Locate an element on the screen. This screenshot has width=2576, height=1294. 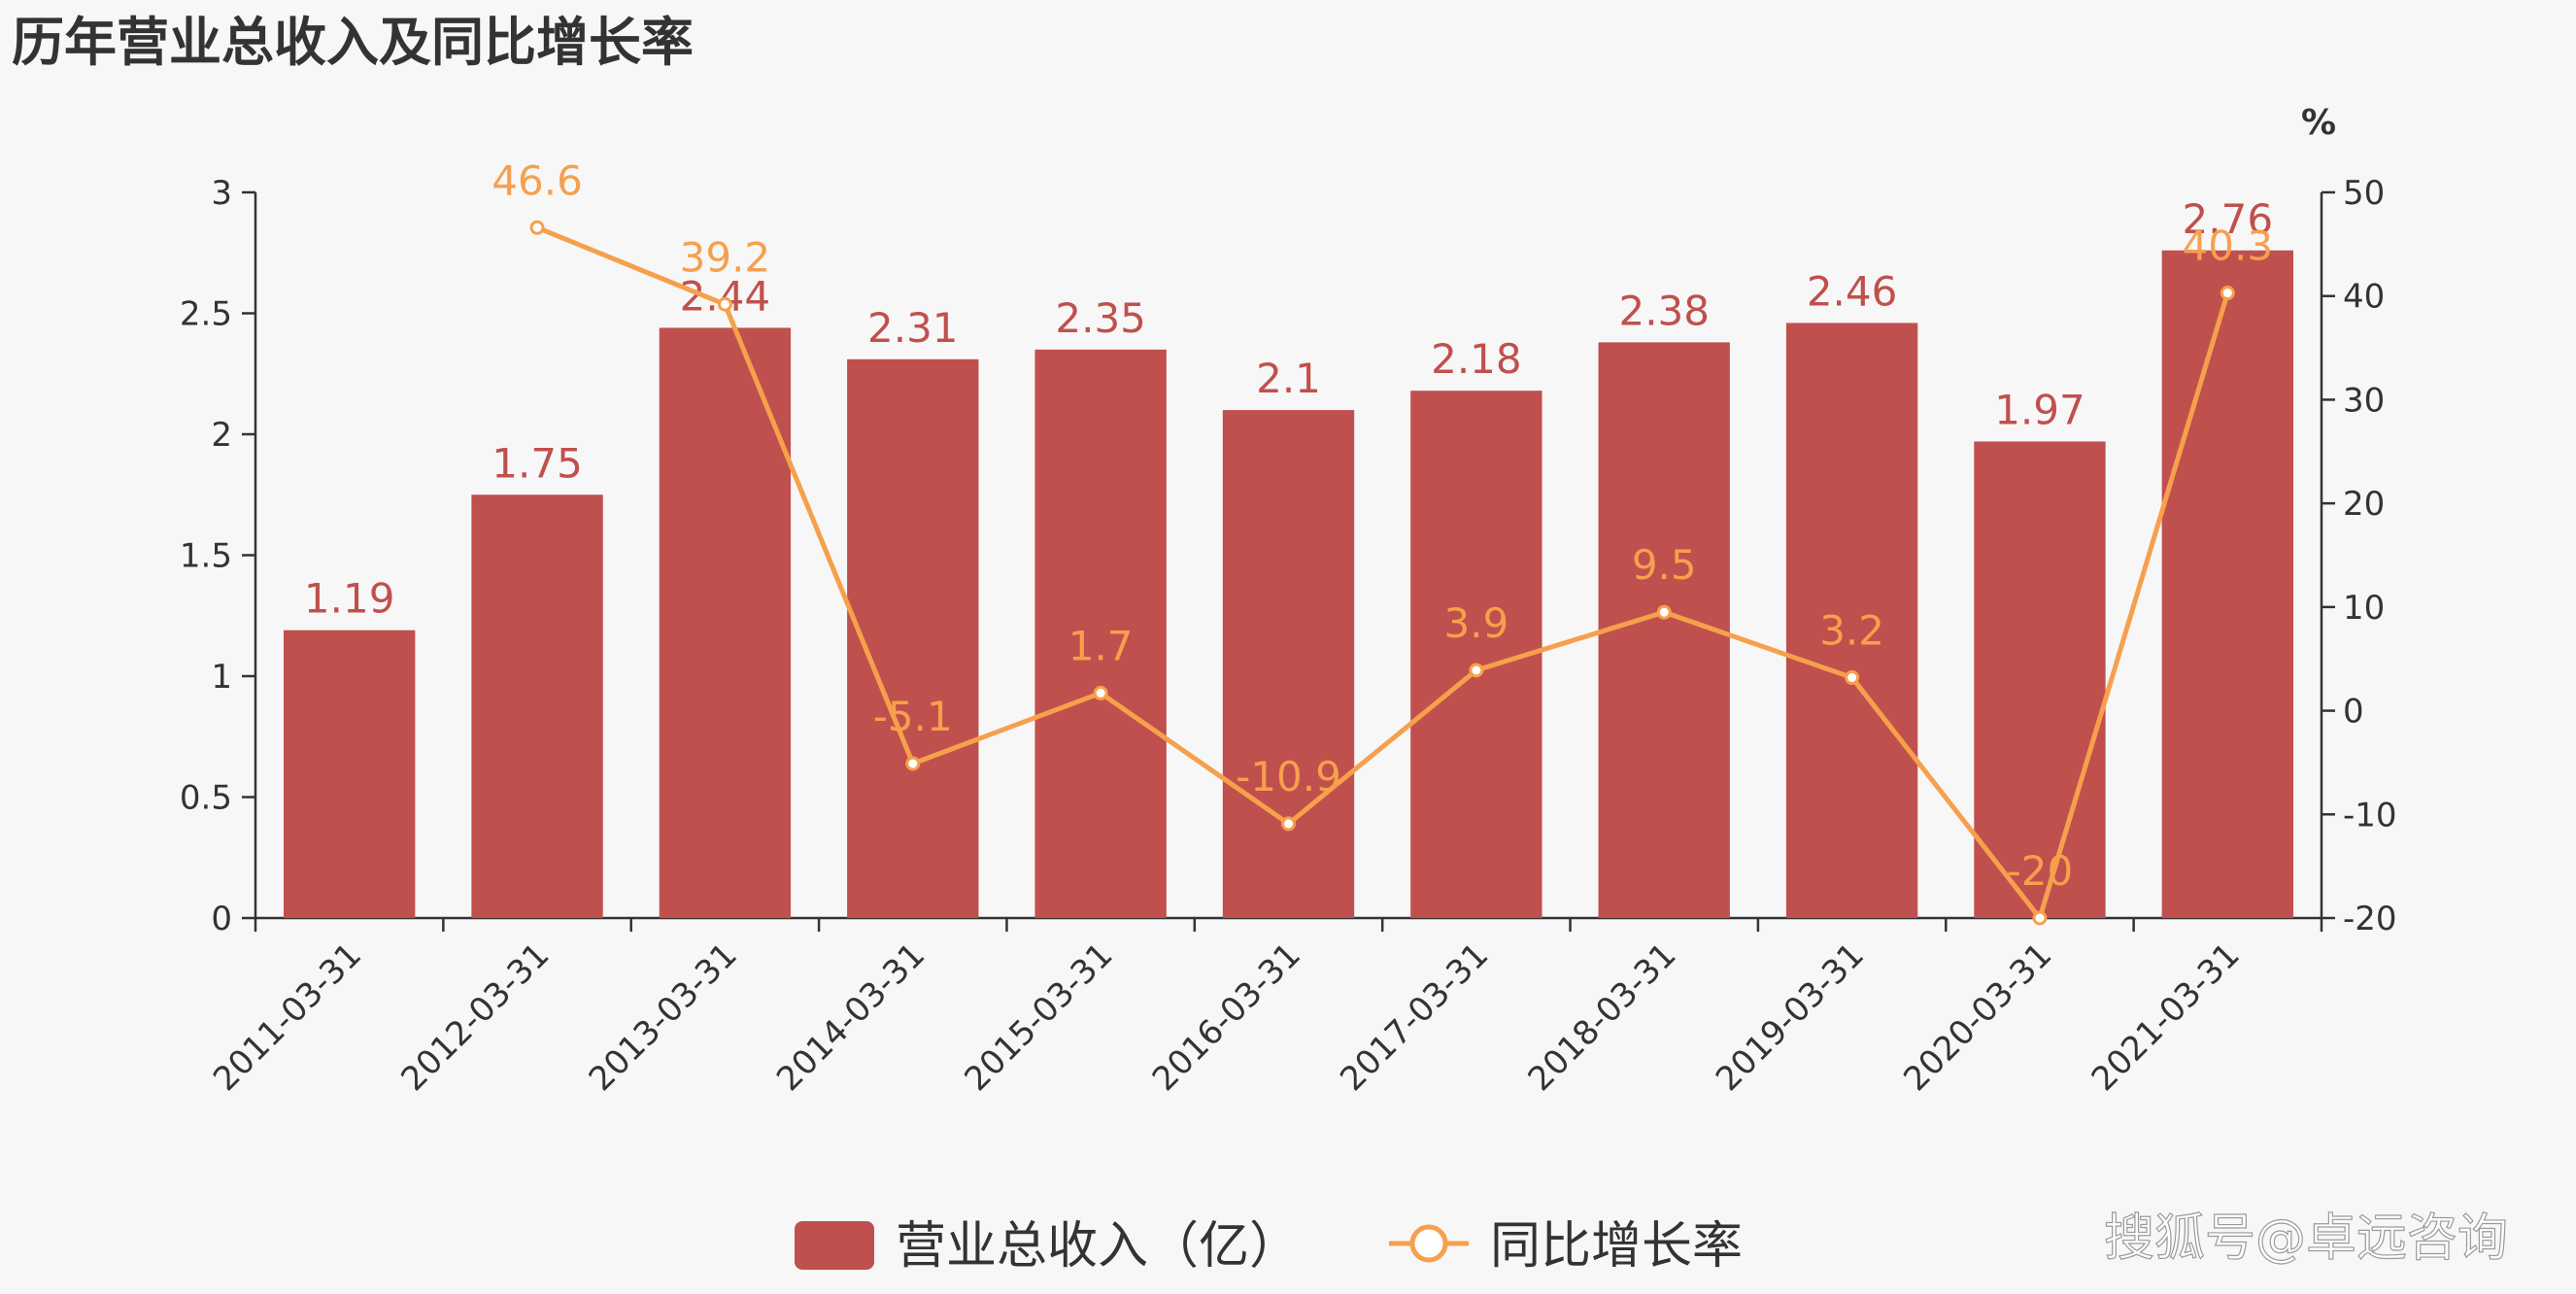
left-tick-label: 3 is located at coordinates (221, 193).